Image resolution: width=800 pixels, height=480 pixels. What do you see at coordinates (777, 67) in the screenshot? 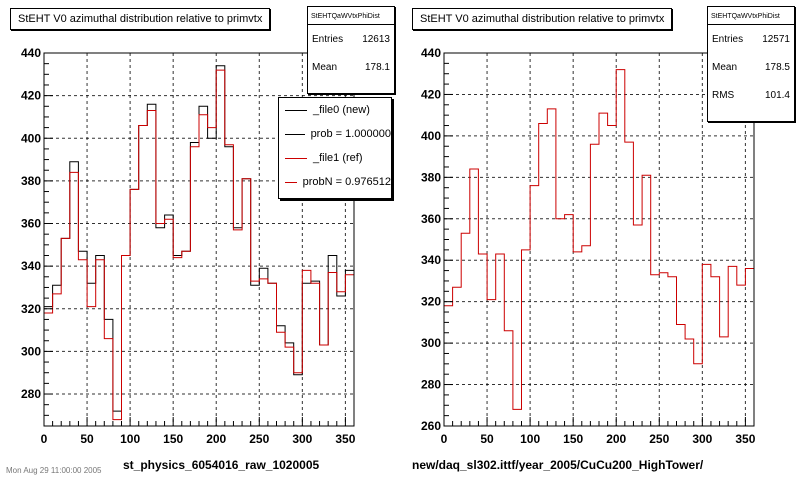
I see `right-stats-value: 178.5` at bounding box center [777, 67].